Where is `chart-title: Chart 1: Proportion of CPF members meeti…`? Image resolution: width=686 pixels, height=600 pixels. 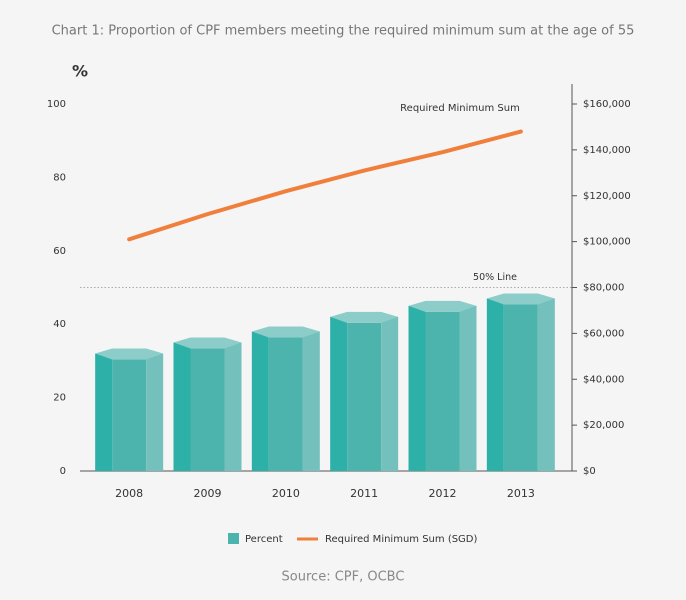
chart-title: Chart 1: Proportion of CPF members meeti… is located at coordinates (343, 31).